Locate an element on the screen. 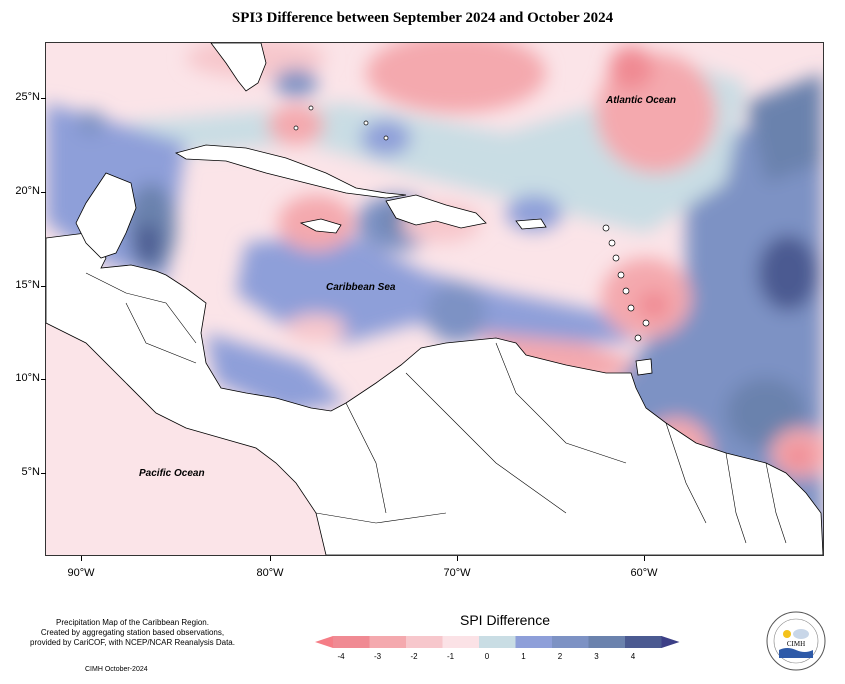 The image size is (845, 684). lat-tick-25: 25°N is located at coordinates (27, 97).